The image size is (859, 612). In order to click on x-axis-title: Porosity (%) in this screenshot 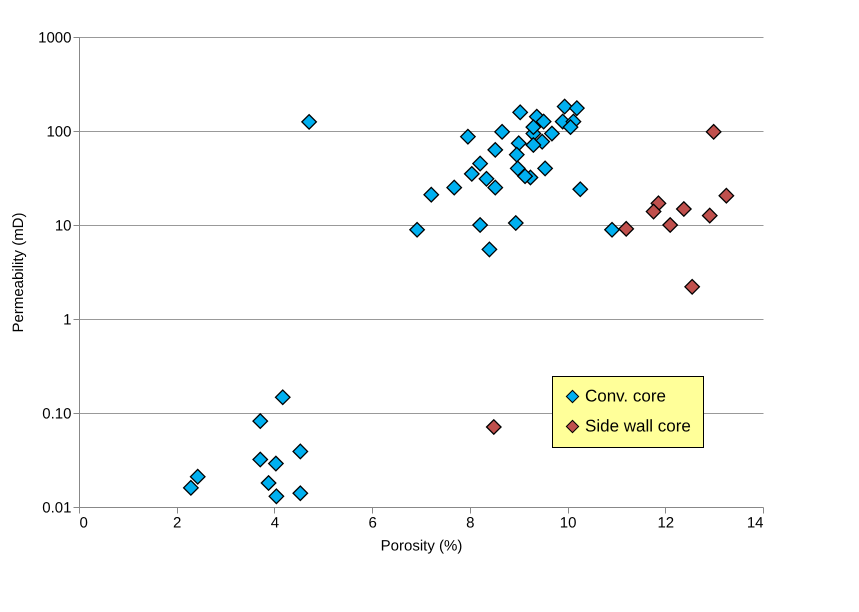, I will do `click(421, 546)`.